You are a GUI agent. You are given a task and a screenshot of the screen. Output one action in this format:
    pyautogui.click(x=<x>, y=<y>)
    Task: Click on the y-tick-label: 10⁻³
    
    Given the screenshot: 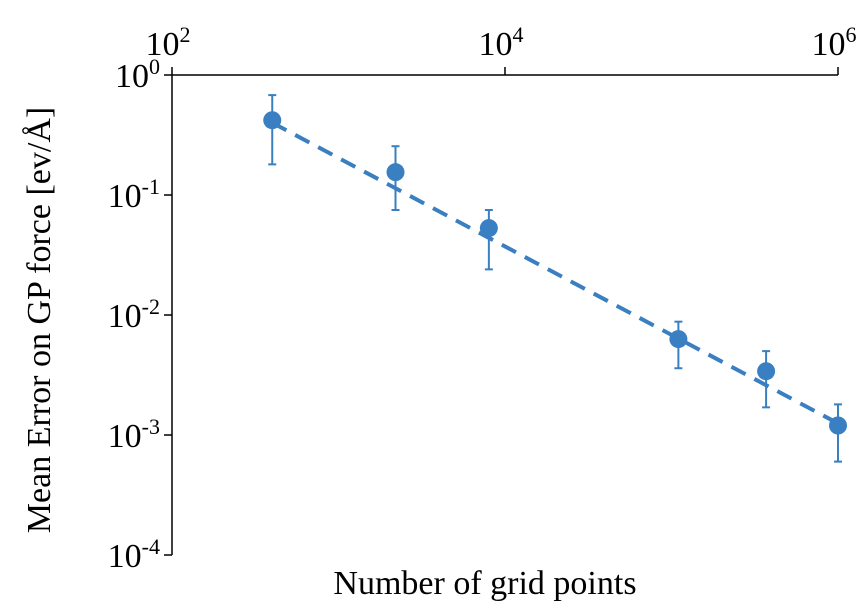 What is the action you would take?
    pyautogui.click(x=134, y=434)
    